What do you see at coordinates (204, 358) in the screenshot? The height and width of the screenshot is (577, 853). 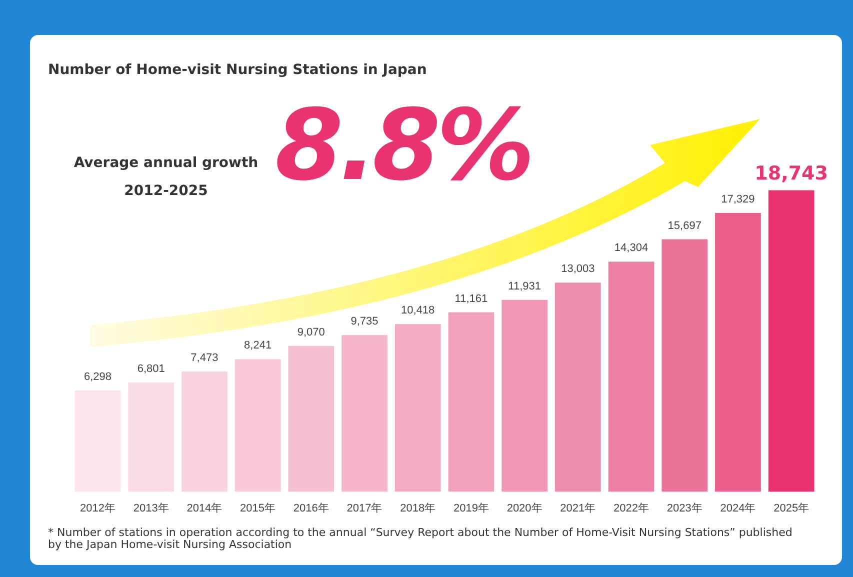 I see `data-label: 7,473` at bounding box center [204, 358].